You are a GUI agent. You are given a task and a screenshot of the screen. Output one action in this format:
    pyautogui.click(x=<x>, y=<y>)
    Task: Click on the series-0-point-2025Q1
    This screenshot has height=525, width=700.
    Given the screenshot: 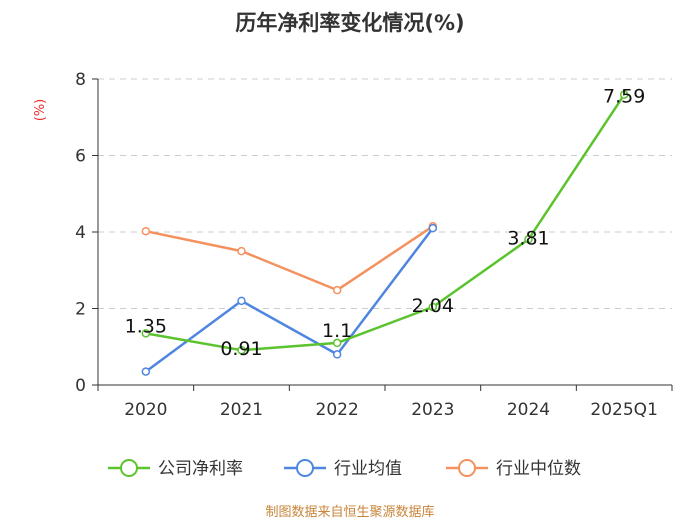 What is the action you would take?
    pyautogui.click(x=624, y=94)
    